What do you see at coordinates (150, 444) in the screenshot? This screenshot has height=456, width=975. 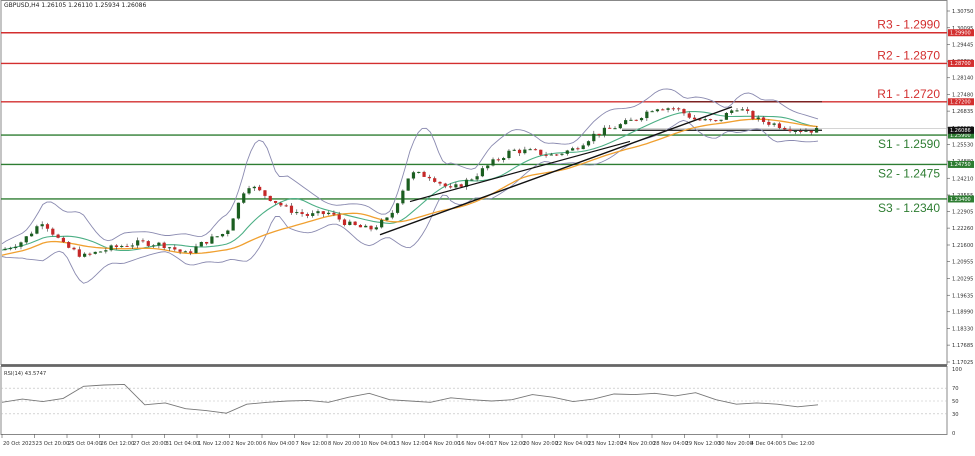 I see `svg-text: 27 Oct 20:00` at bounding box center [150, 444].